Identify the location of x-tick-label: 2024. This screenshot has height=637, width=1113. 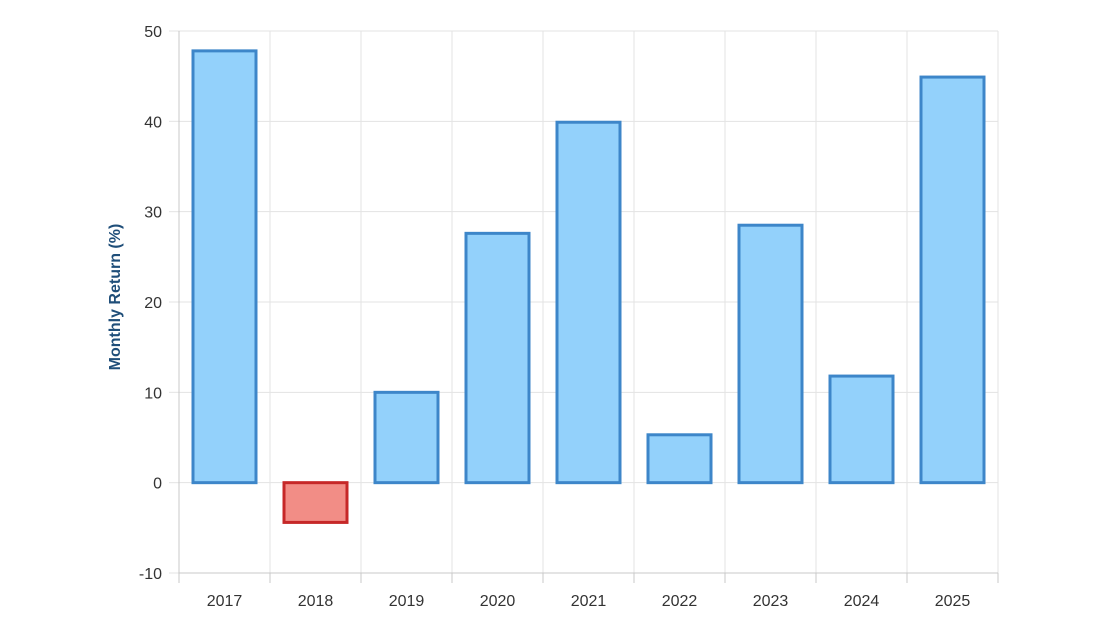
(862, 601).